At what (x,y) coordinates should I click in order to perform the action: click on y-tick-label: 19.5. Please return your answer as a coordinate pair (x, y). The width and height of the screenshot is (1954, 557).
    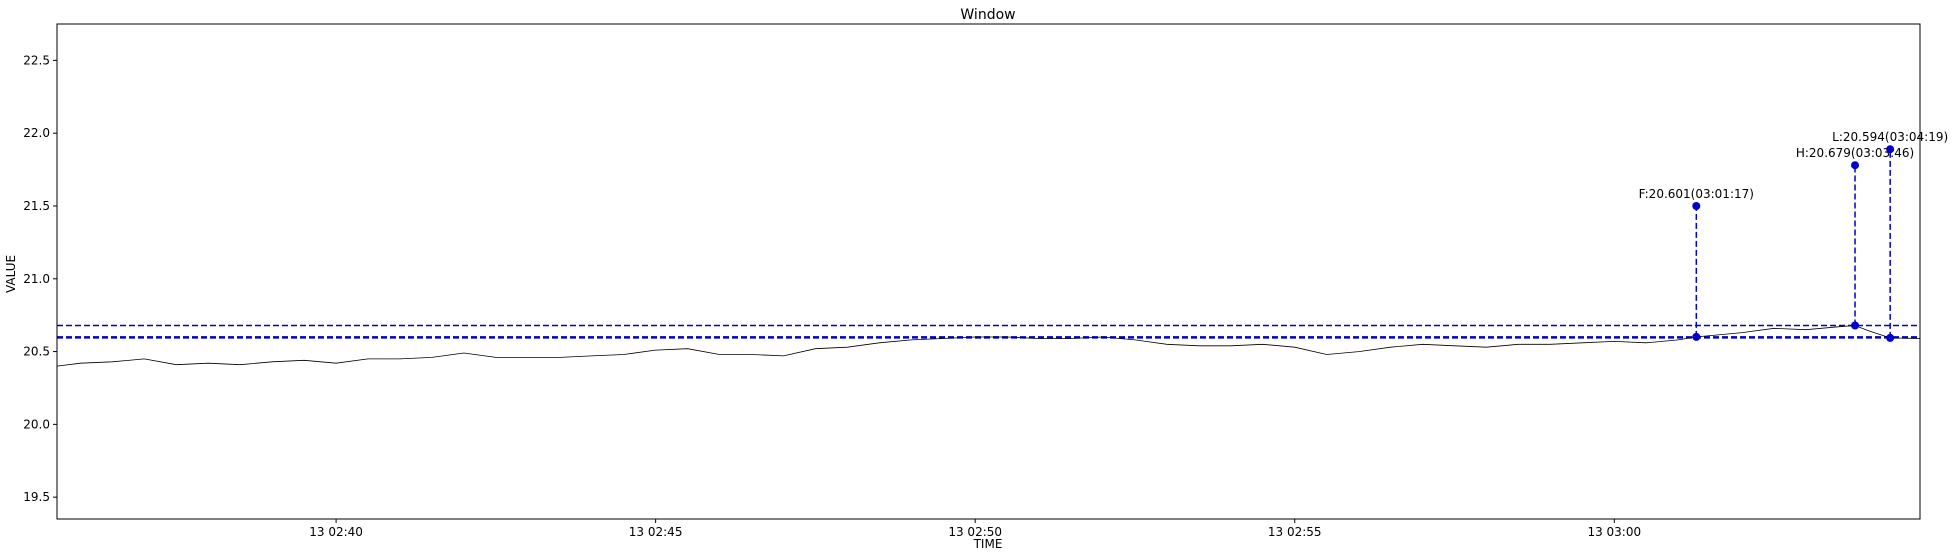
    Looking at the image, I should click on (36, 497).